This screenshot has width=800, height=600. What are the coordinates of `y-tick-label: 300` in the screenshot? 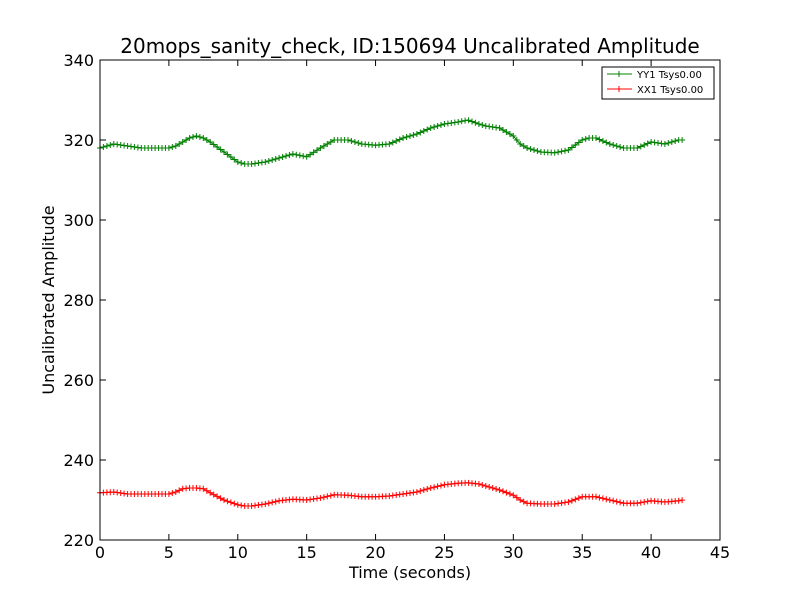 It's located at (78, 220).